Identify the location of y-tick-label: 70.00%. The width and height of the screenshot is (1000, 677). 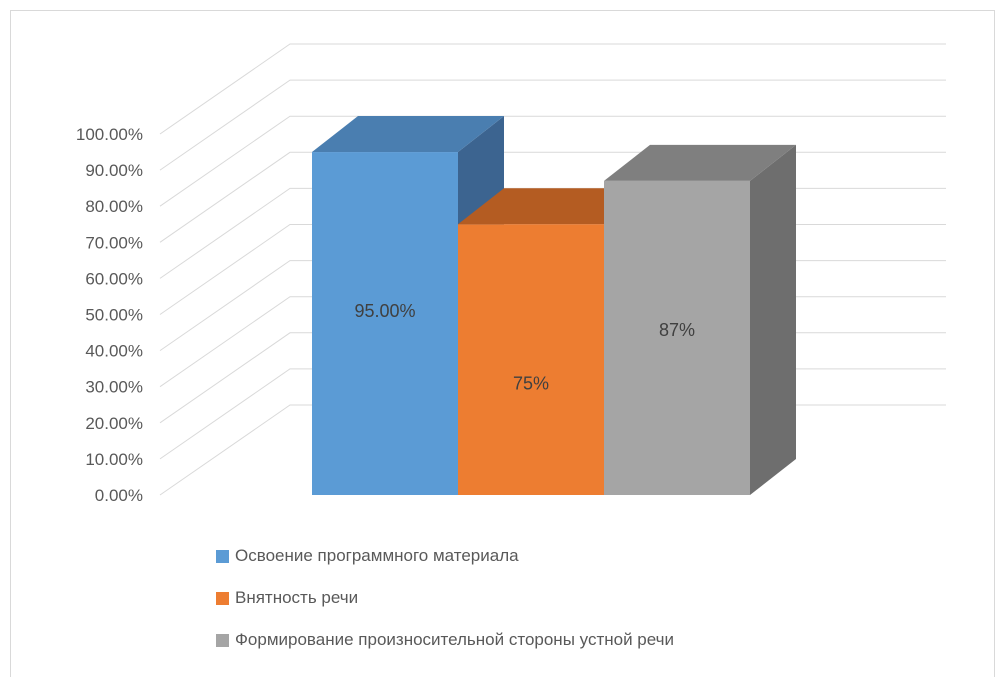
(114, 242).